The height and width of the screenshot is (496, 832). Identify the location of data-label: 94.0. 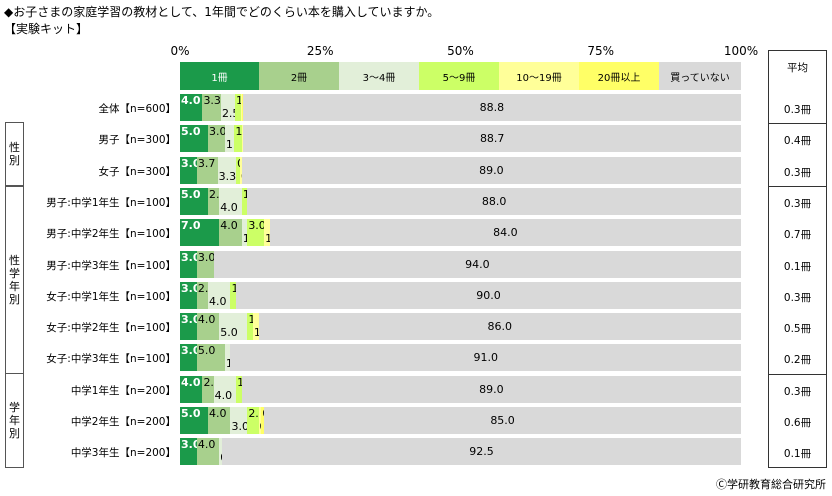
(477, 264).